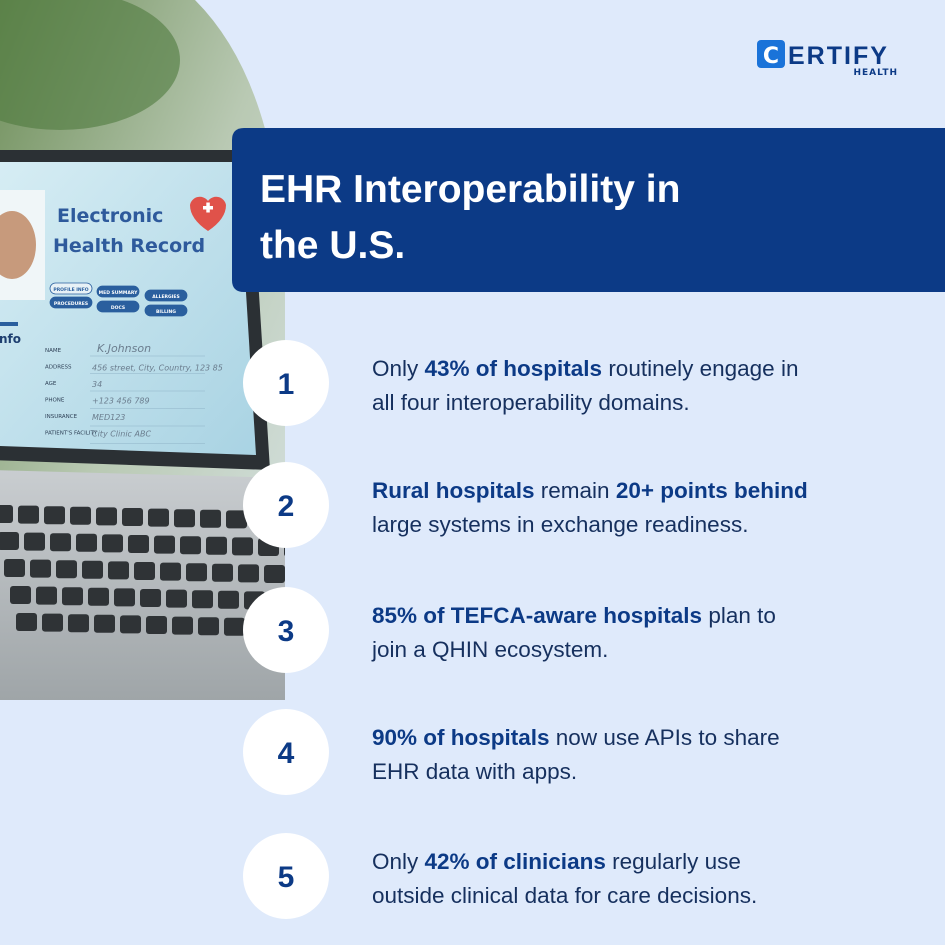 This screenshot has height=945, width=945. Describe the element at coordinates (461, 737) in the screenshot. I see `item-text-bold: 90% of hospitals` at that location.